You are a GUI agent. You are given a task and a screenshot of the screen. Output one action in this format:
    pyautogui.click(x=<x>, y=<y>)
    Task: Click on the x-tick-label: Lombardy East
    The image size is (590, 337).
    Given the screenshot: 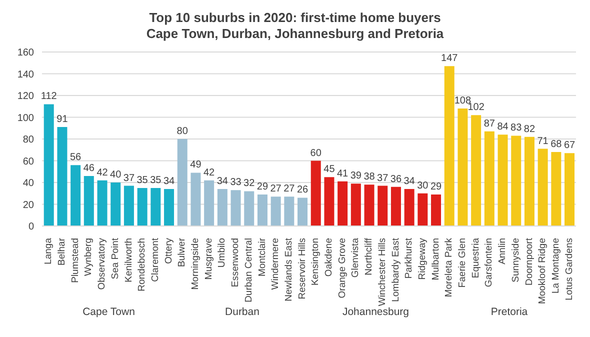 What is the action you would take?
    pyautogui.click(x=396, y=270)
    